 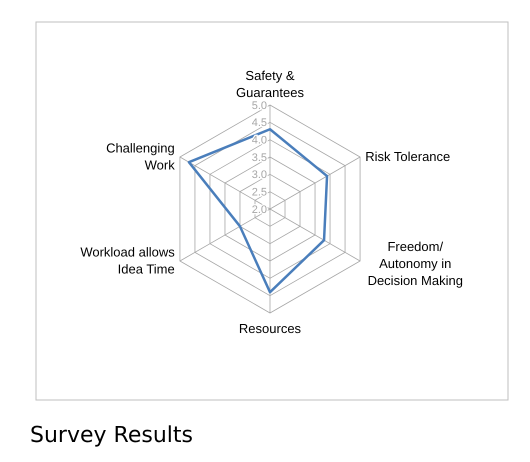 What do you see at coordinates (415, 263) in the screenshot?
I see `spoke-label: Freedom/ Autonomy in Decision Making` at bounding box center [415, 263].